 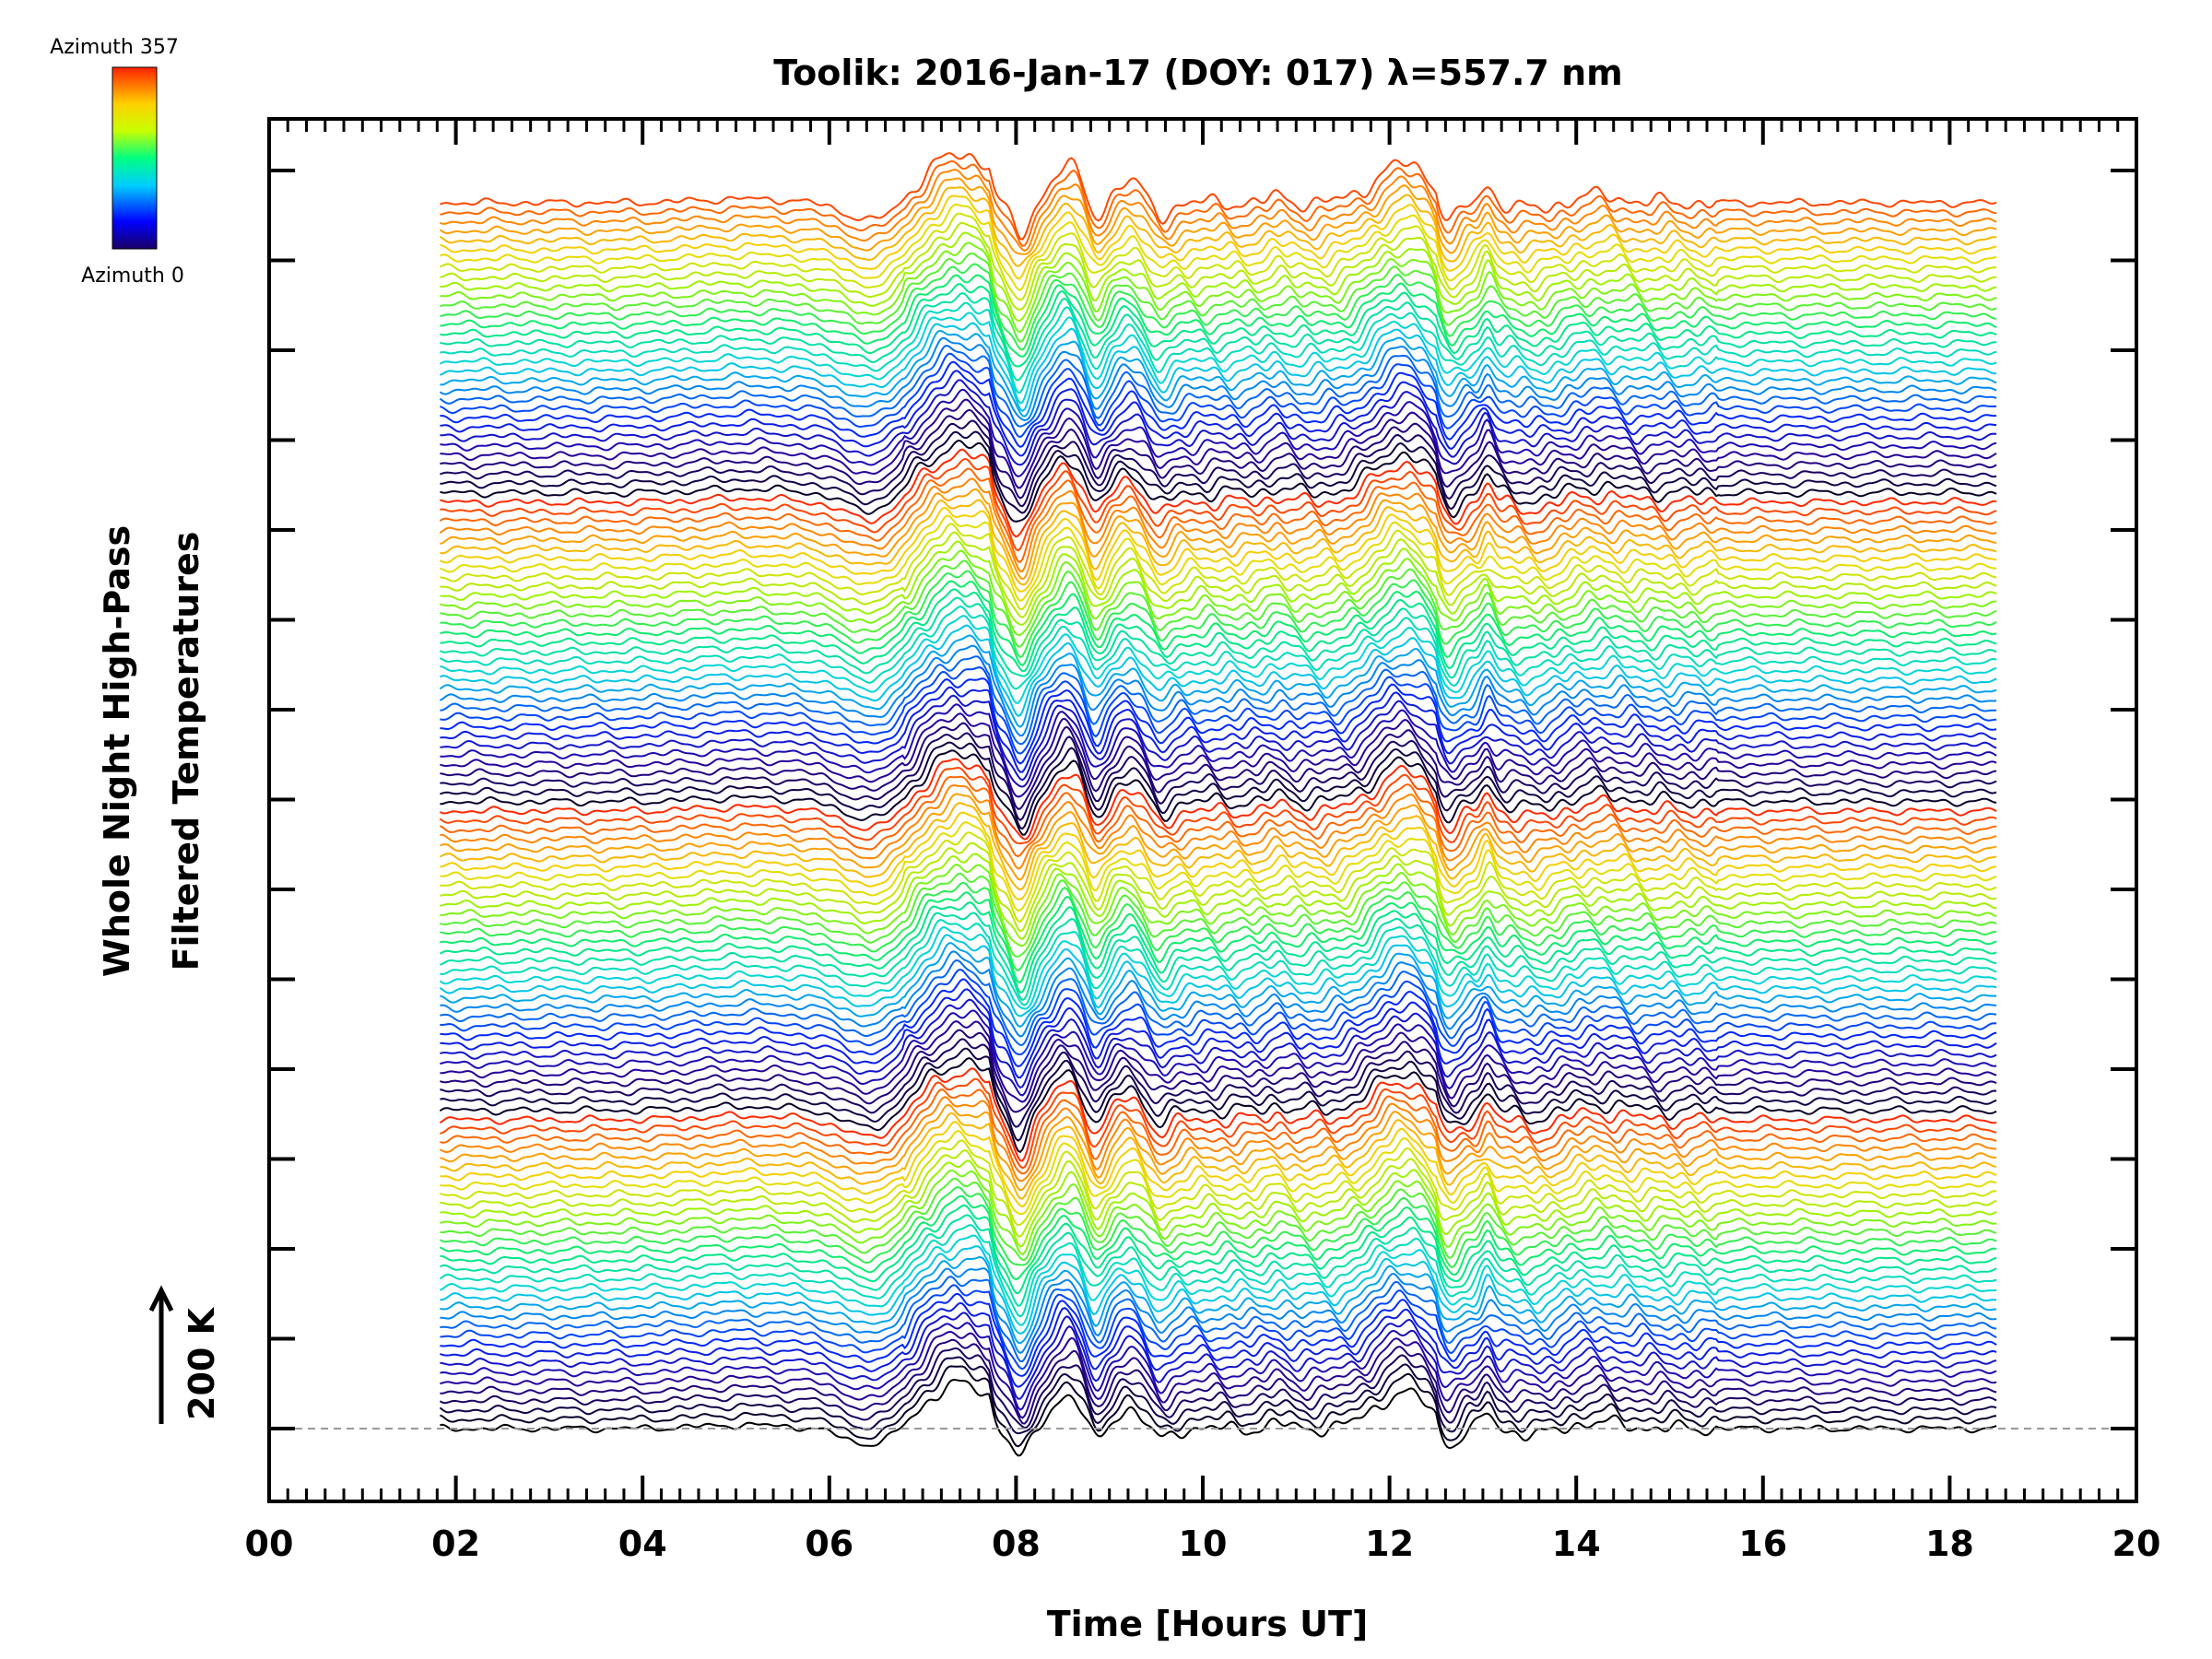 I want to click on x-tick-label: 02, so click(x=455, y=1544).